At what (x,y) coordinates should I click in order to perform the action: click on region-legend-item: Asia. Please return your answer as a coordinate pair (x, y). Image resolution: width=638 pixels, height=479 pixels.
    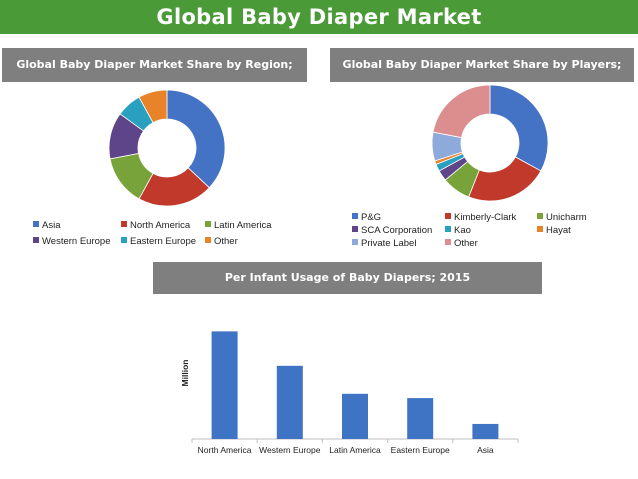
    Looking at the image, I should click on (46, 225).